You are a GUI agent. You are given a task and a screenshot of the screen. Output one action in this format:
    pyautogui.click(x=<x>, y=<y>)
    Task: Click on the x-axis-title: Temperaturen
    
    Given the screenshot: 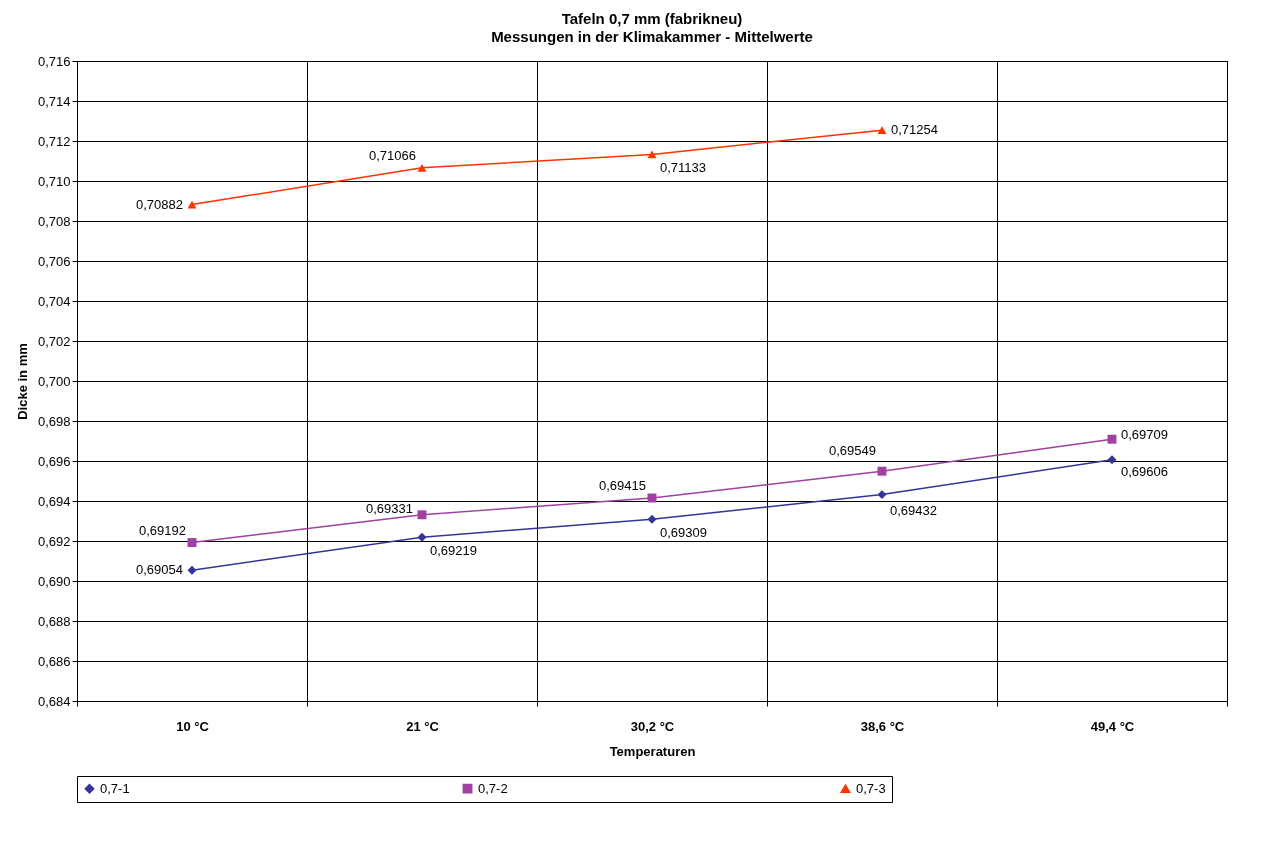 What is the action you would take?
    pyautogui.click(x=652, y=751)
    